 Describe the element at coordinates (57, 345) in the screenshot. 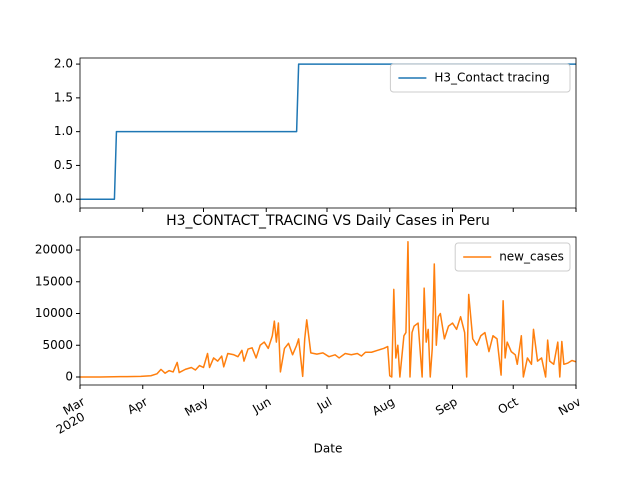

I see `y-tick-label: 5000` at that location.